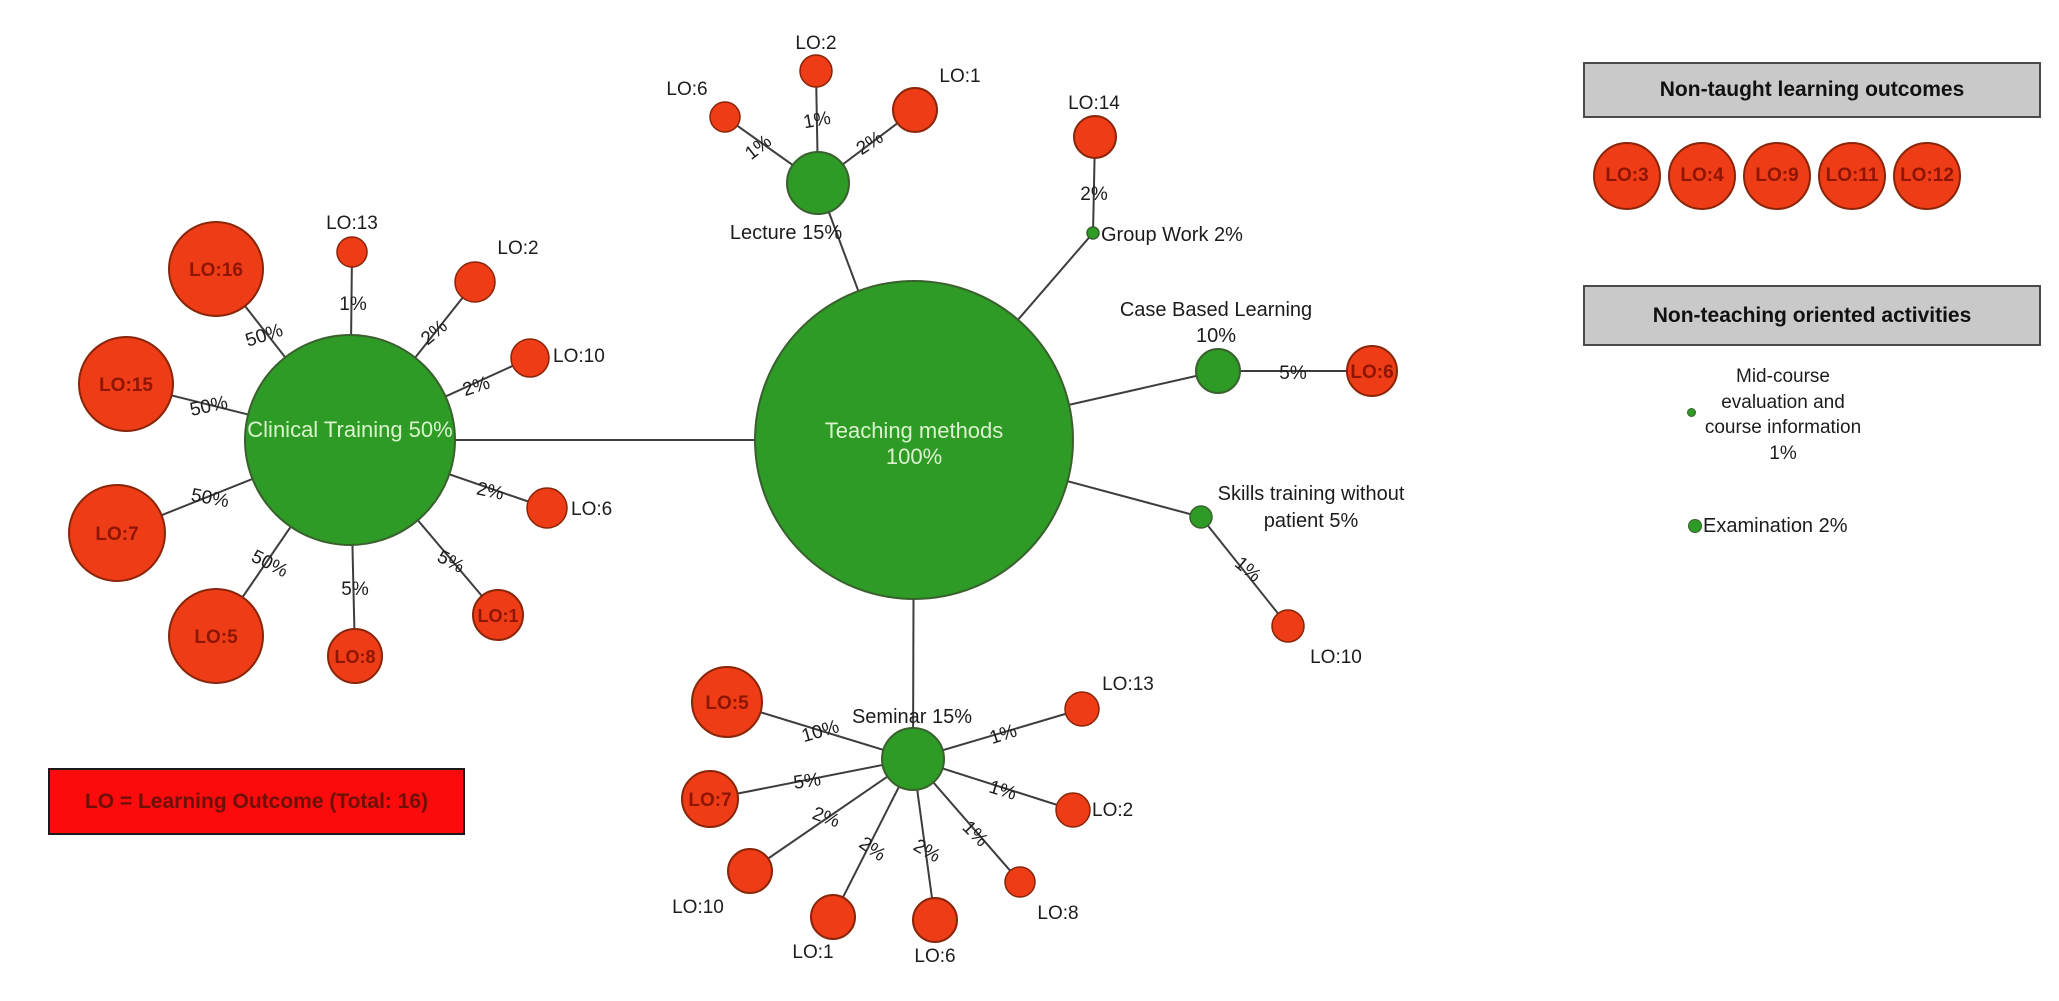  I want to click on node-teaching, so click(914, 440).